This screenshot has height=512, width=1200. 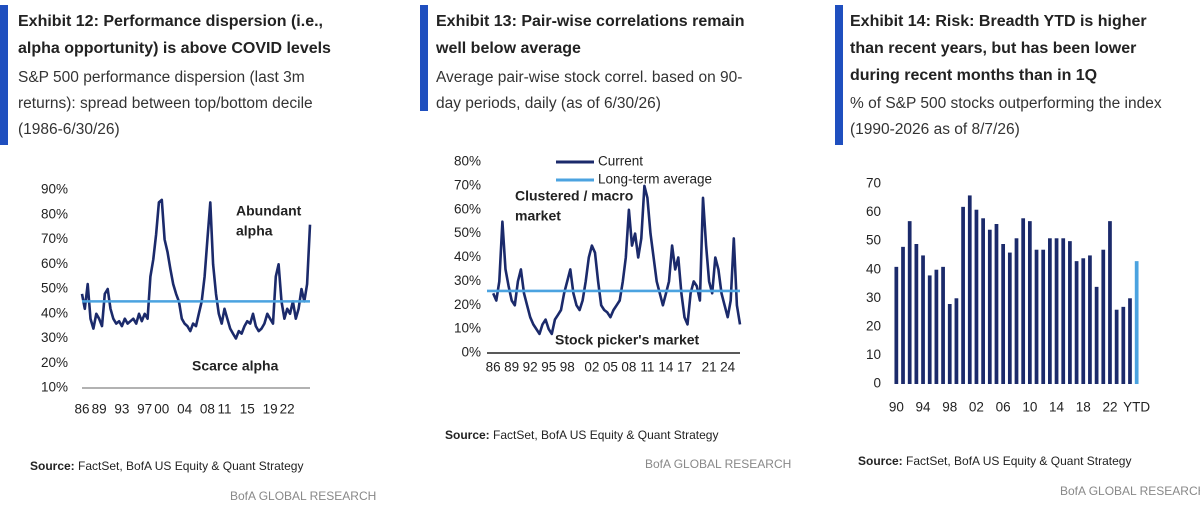 What do you see at coordinates (973, 75) in the screenshot?
I see `chart-title: during recent months than in 1Q` at bounding box center [973, 75].